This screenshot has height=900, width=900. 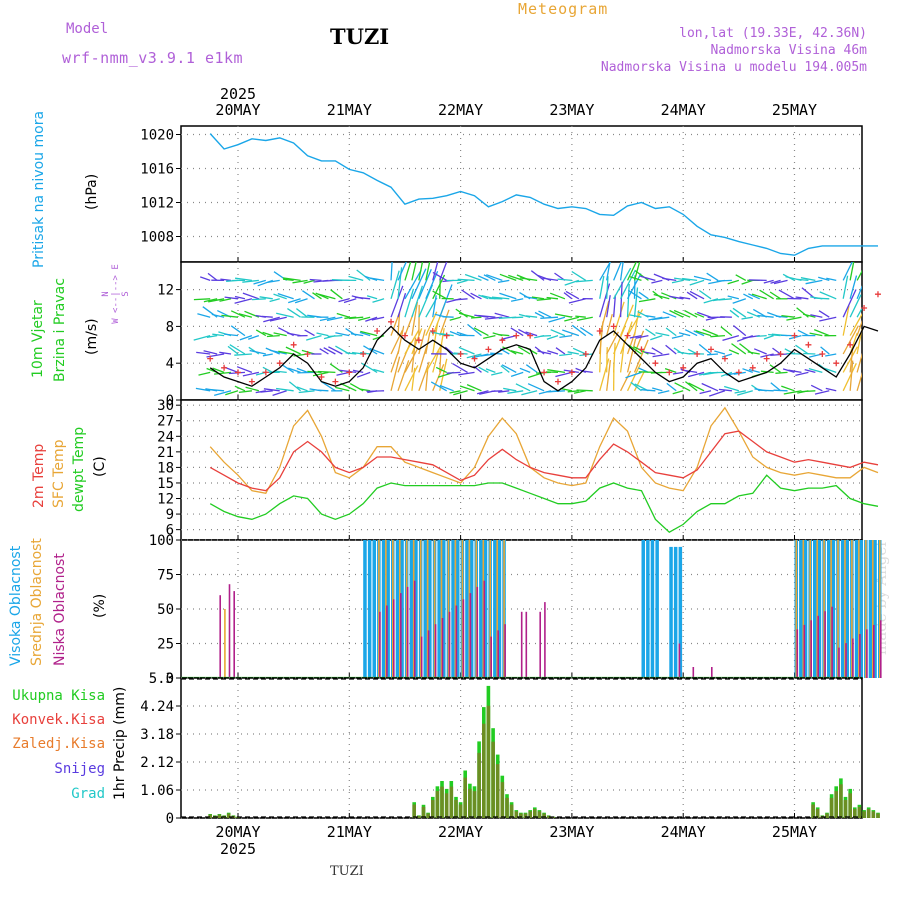 What do you see at coordinates (170, 531) in the screenshot?
I see `y-tick-label: 6` at bounding box center [170, 531].